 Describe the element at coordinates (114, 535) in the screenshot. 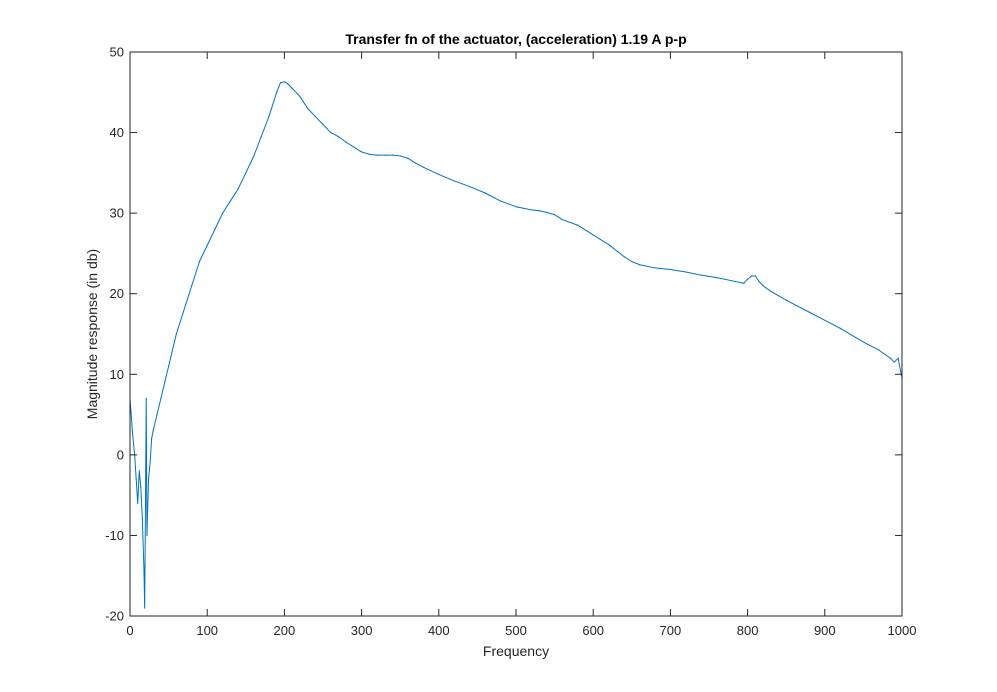

I see `y-tick-label: -10` at that location.